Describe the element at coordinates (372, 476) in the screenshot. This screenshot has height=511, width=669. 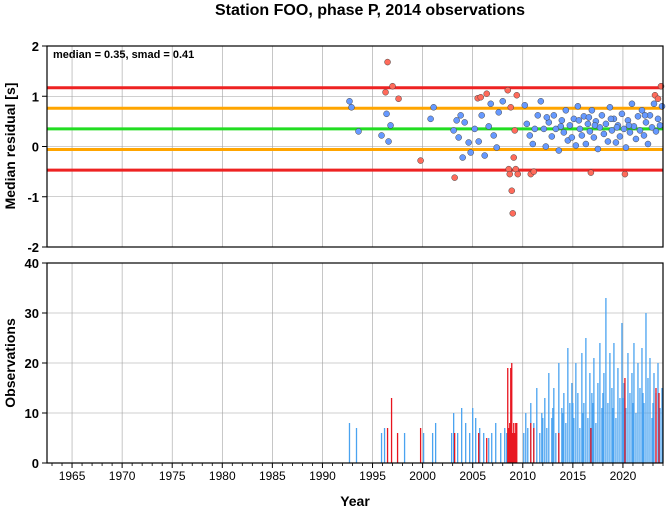
I see `x-tick-label: 1995` at that location.